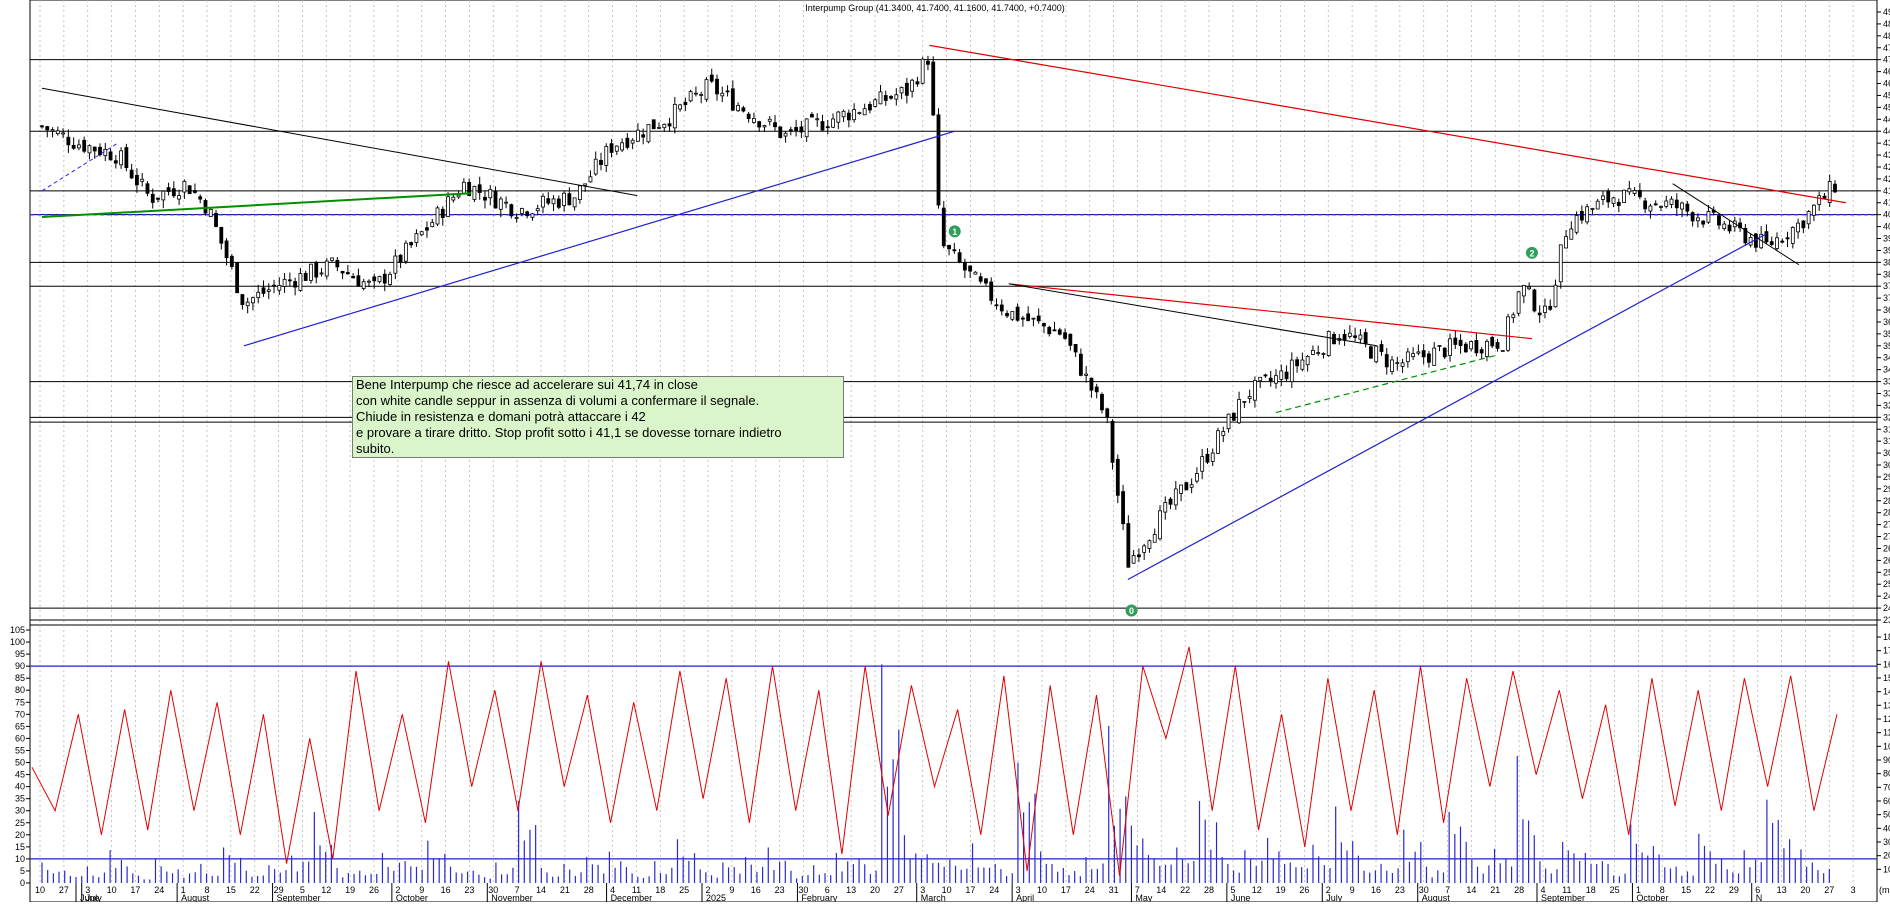 The image size is (1890, 907). What do you see at coordinates (1131, 610) in the screenshot?
I see `wave-marker` at bounding box center [1131, 610].